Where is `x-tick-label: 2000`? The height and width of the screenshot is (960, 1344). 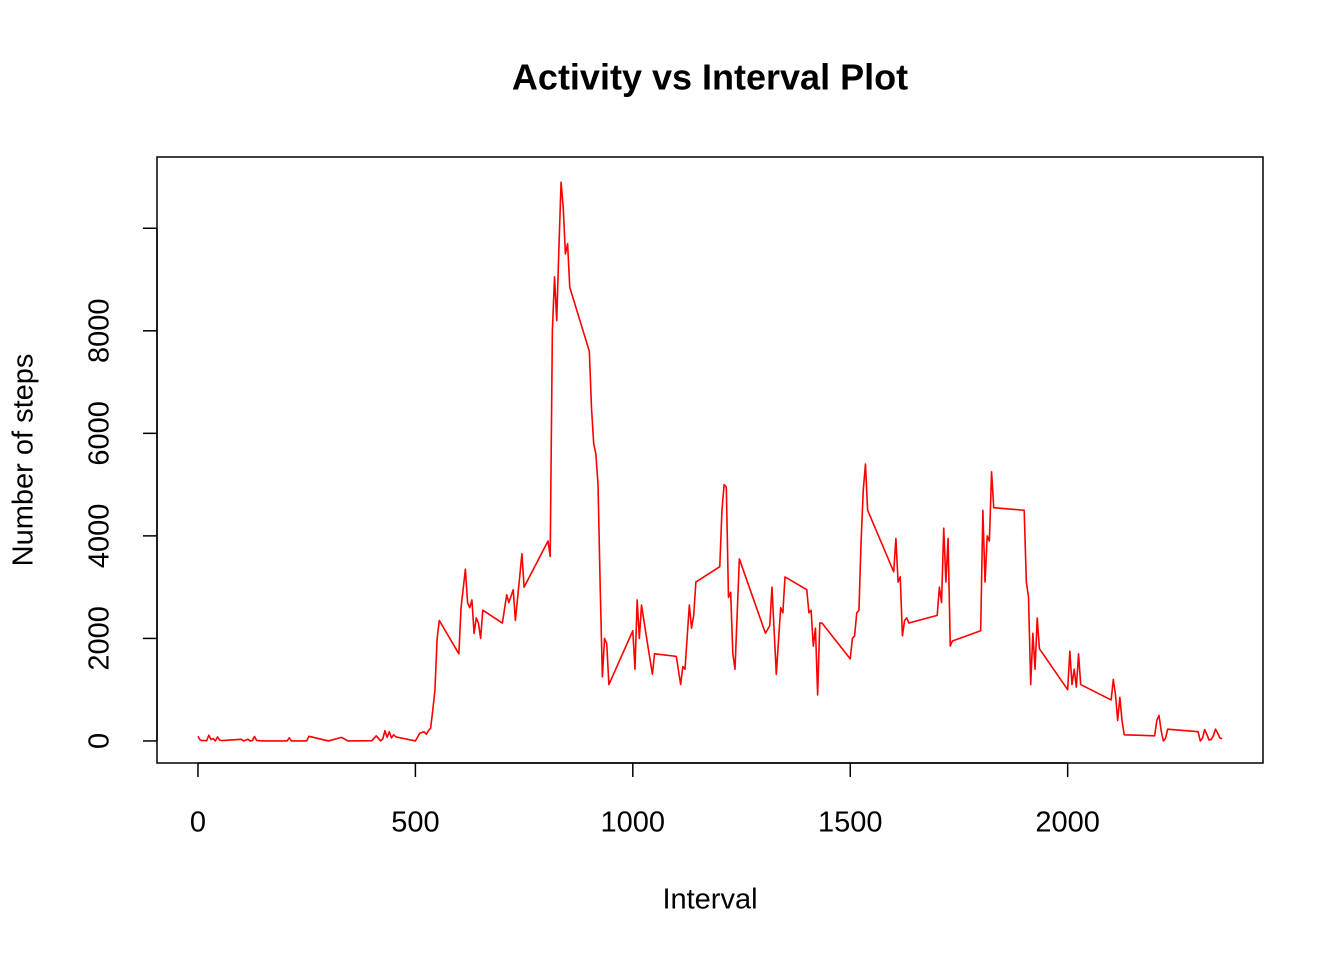
x-tick-label: 2000 is located at coordinates (1067, 823).